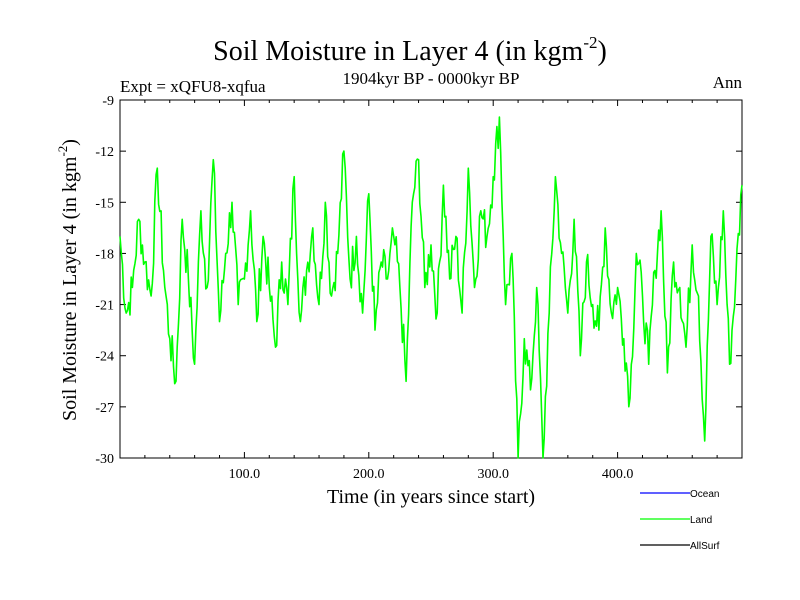 This screenshot has width=800, height=600. Describe the element at coordinates (68, 280) in the screenshot. I see `y-axis-label: Soil Moisture in Layer 4 (in kgm-2)` at that location.